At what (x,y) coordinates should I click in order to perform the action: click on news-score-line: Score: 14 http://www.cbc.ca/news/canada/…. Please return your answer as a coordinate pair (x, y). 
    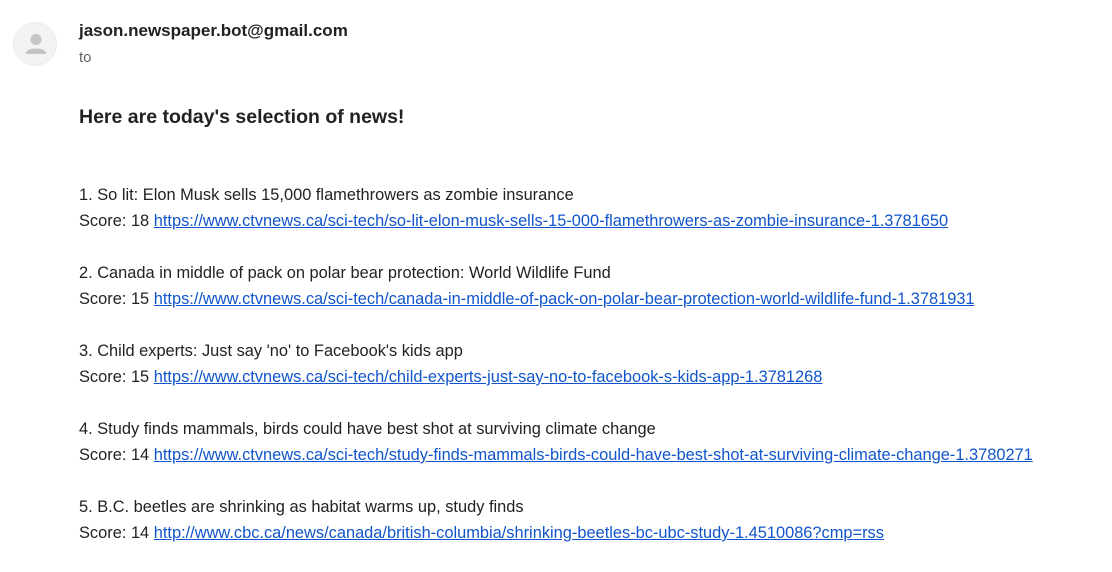
    Looking at the image, I should click on (594, 533).